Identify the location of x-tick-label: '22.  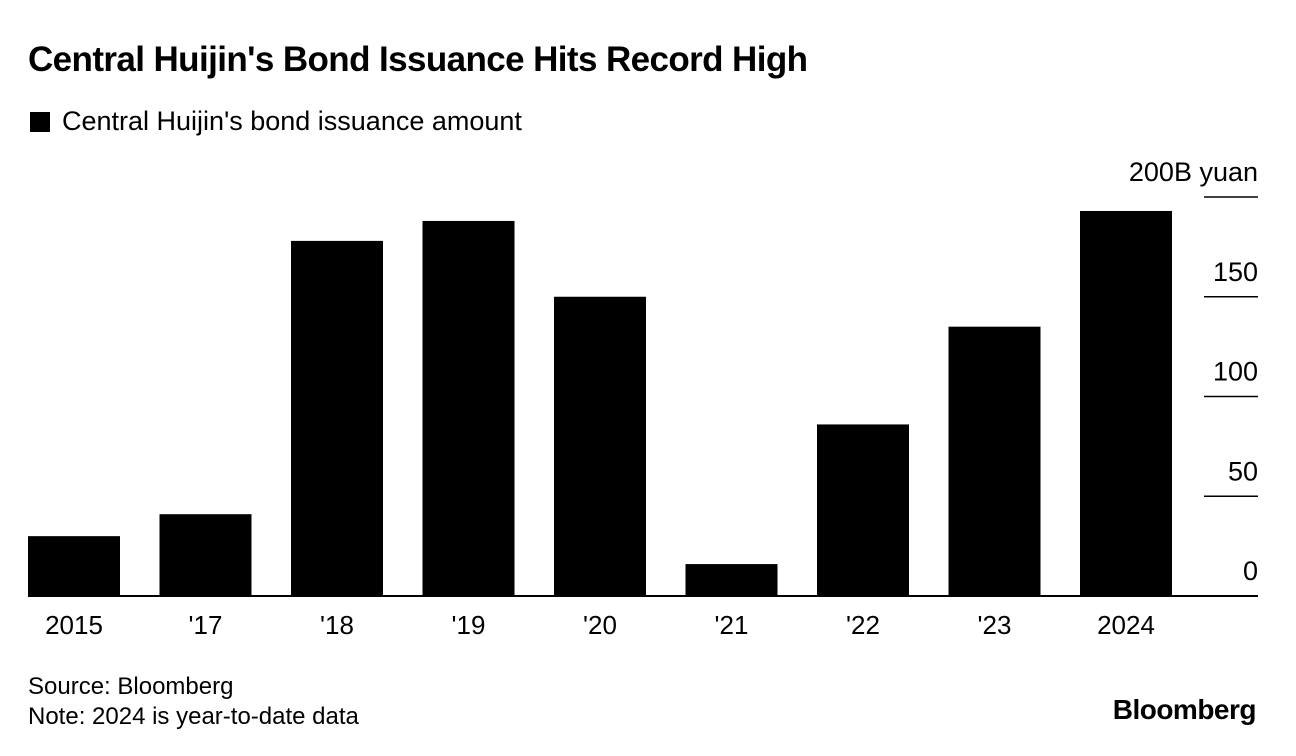
(863, 625).